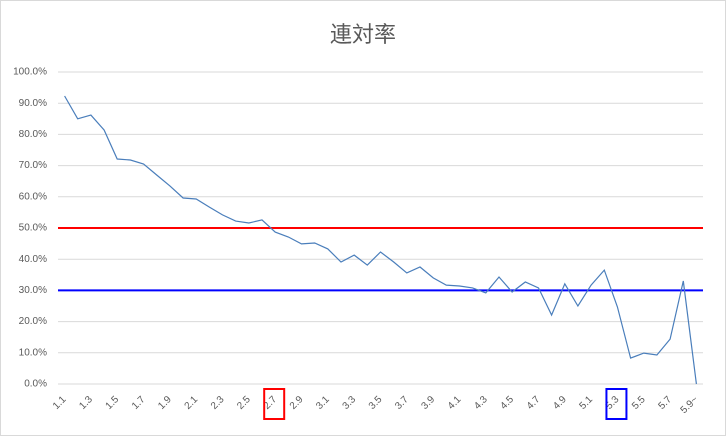  Describe the element at coordinates (33, 134) in the screenshot. I see `y-tick-label: 80.0%` at that location.